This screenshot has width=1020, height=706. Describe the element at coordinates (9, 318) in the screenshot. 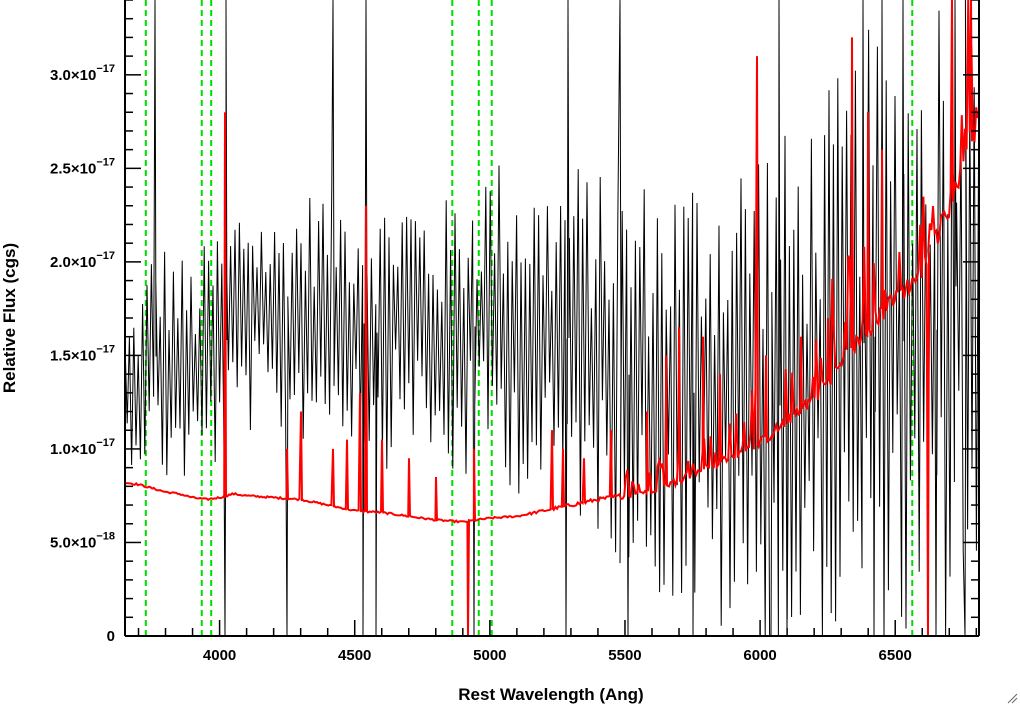

I see `y-axis-title: Relative Flux (cgs)` at that location.